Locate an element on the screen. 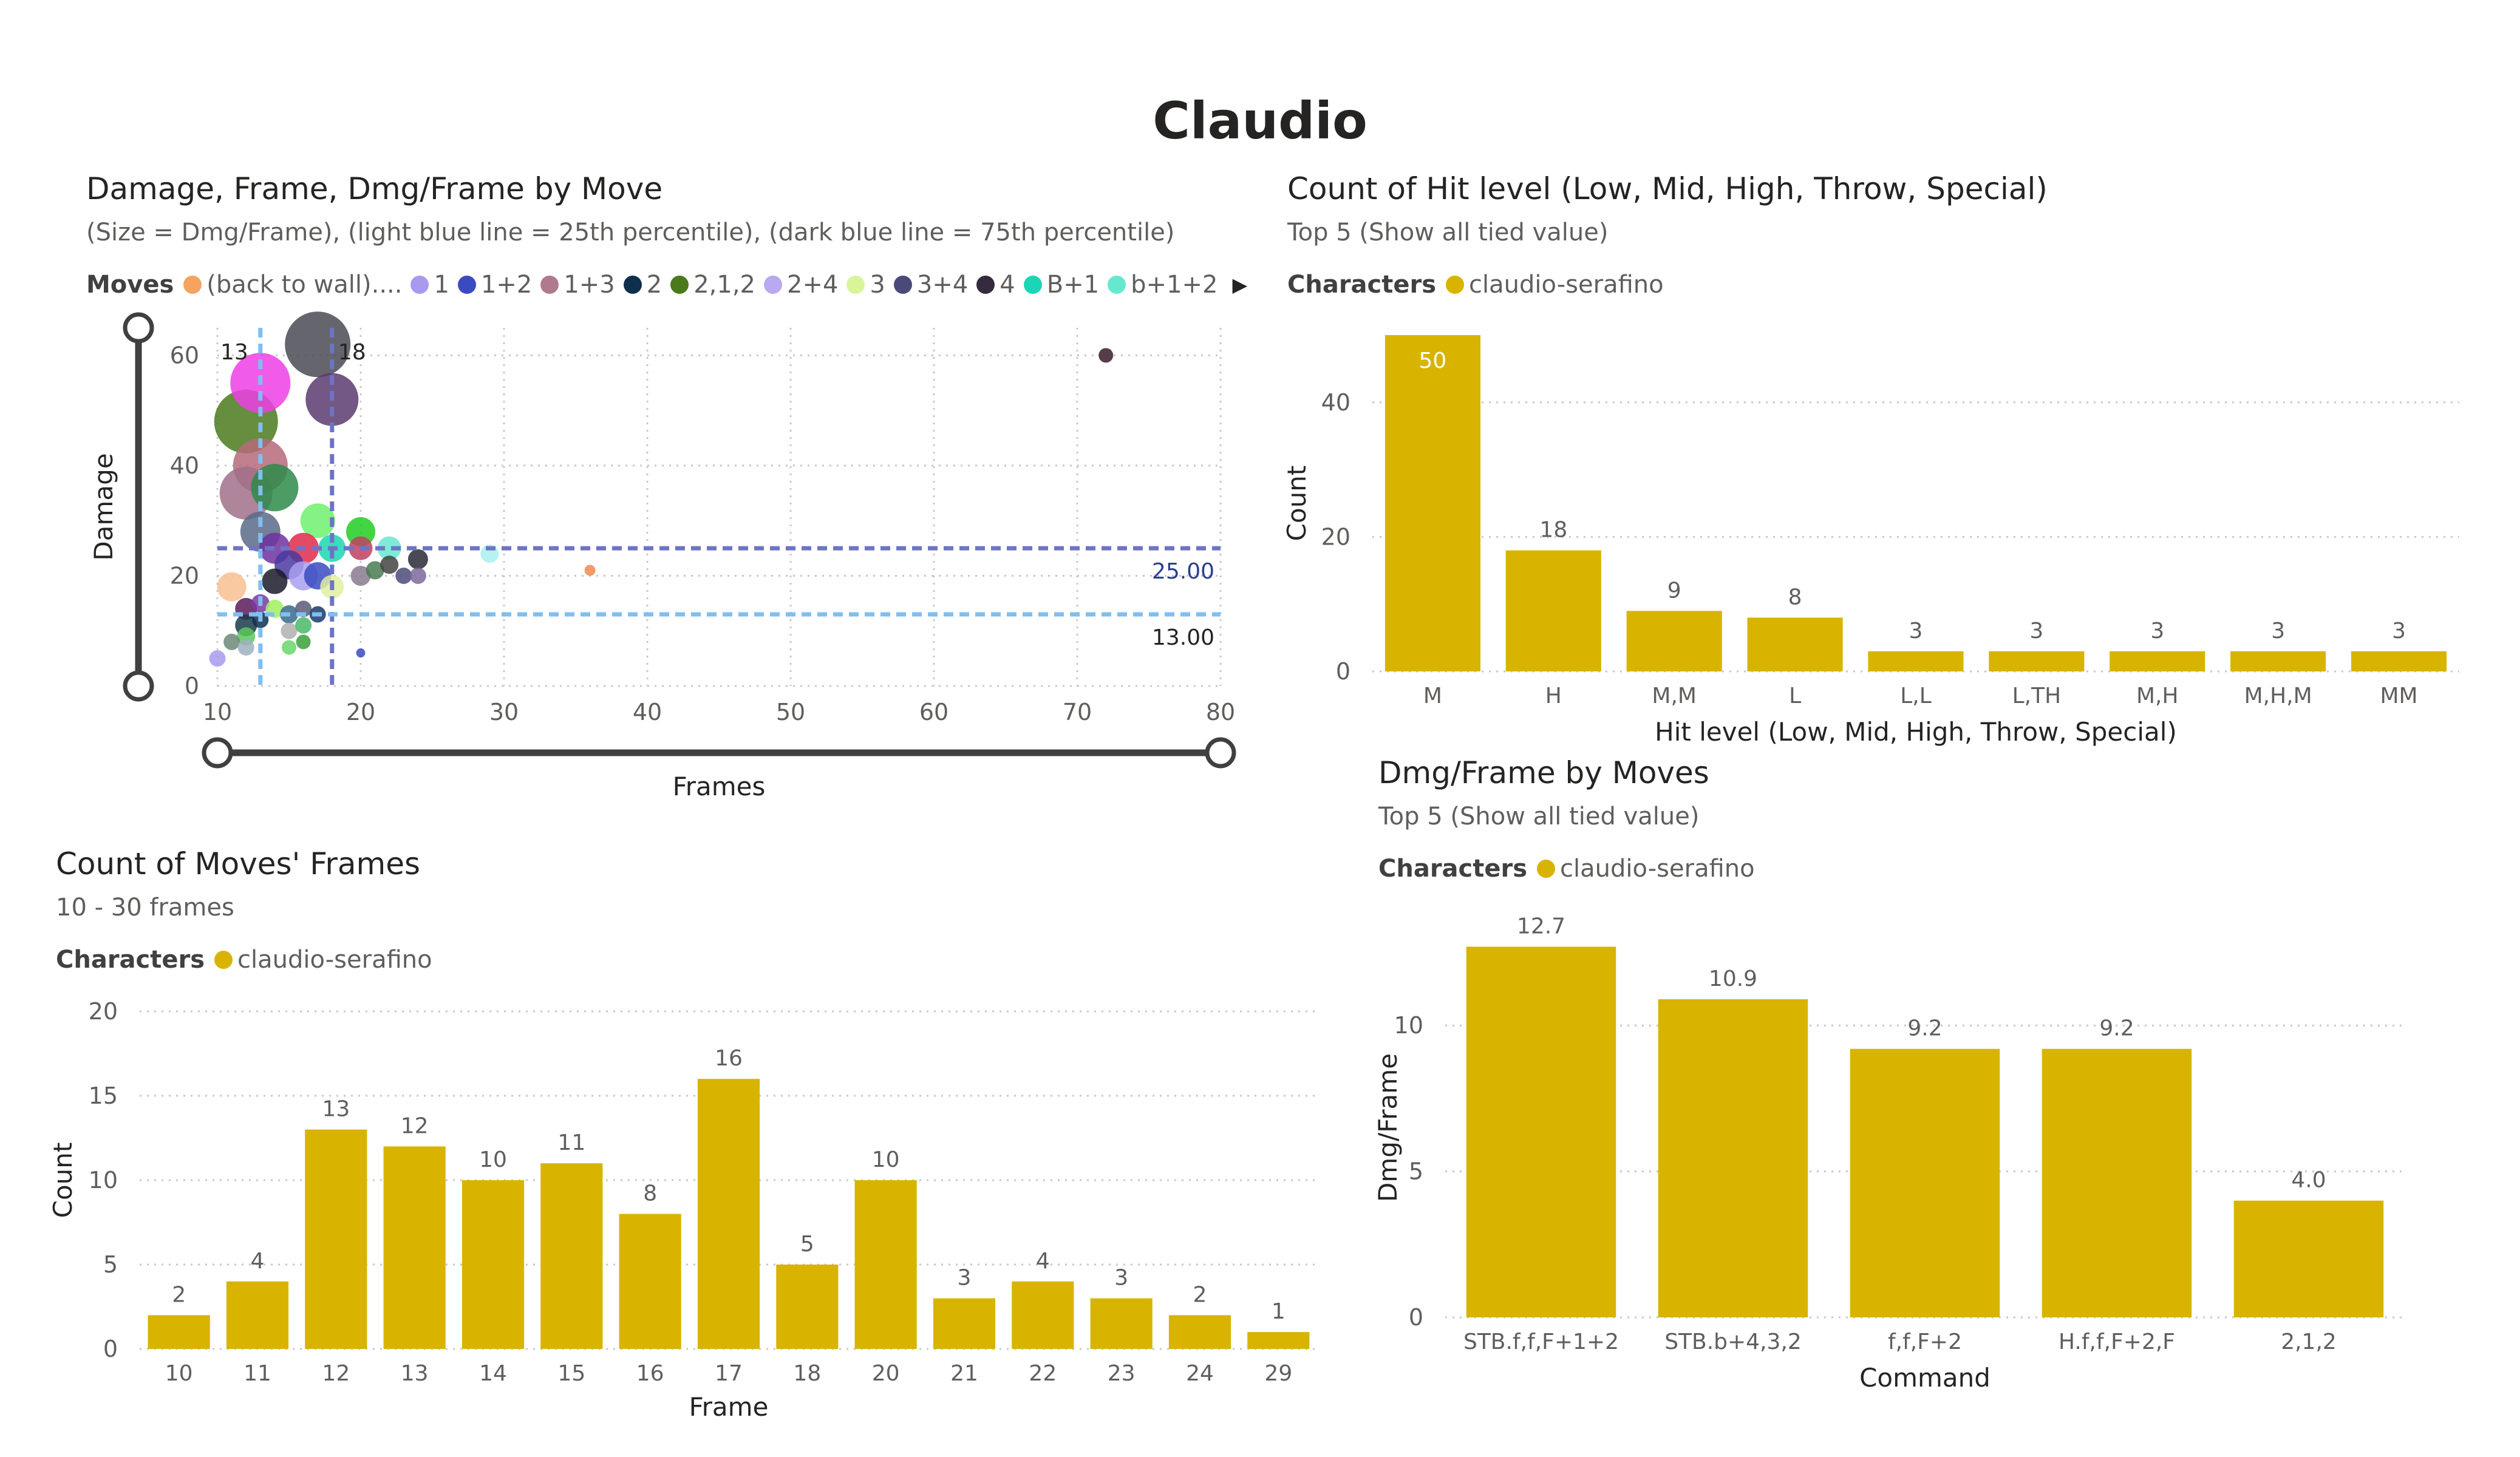 This screenshot has height=1457, width=2520. legend-item-5: 2,1,2 is located at coordinates (712, 285).